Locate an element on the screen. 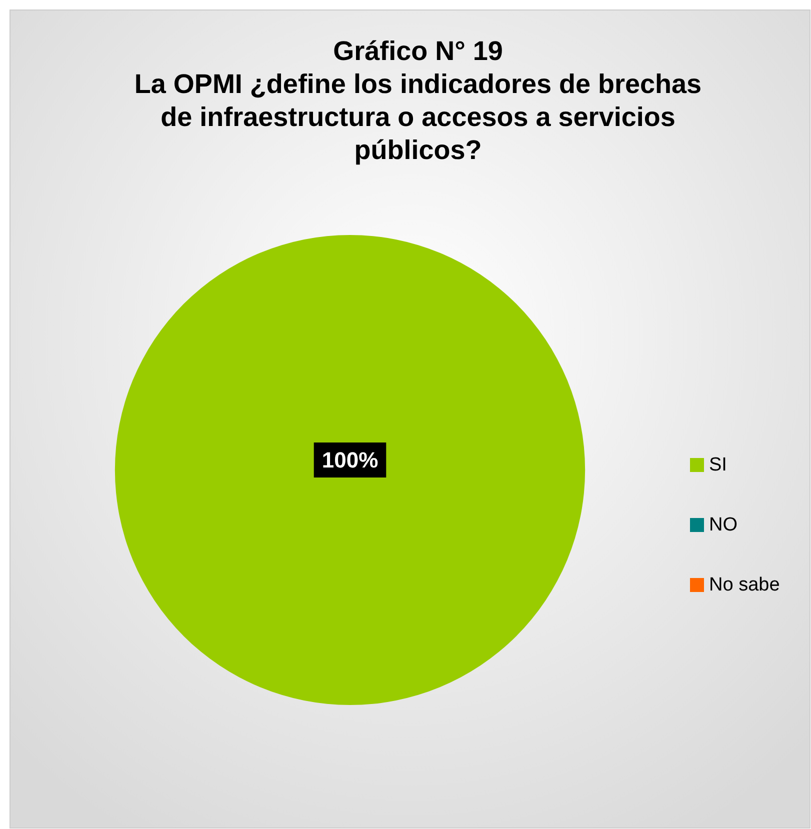  legend-label: SI is located at coordinates (718, 465).